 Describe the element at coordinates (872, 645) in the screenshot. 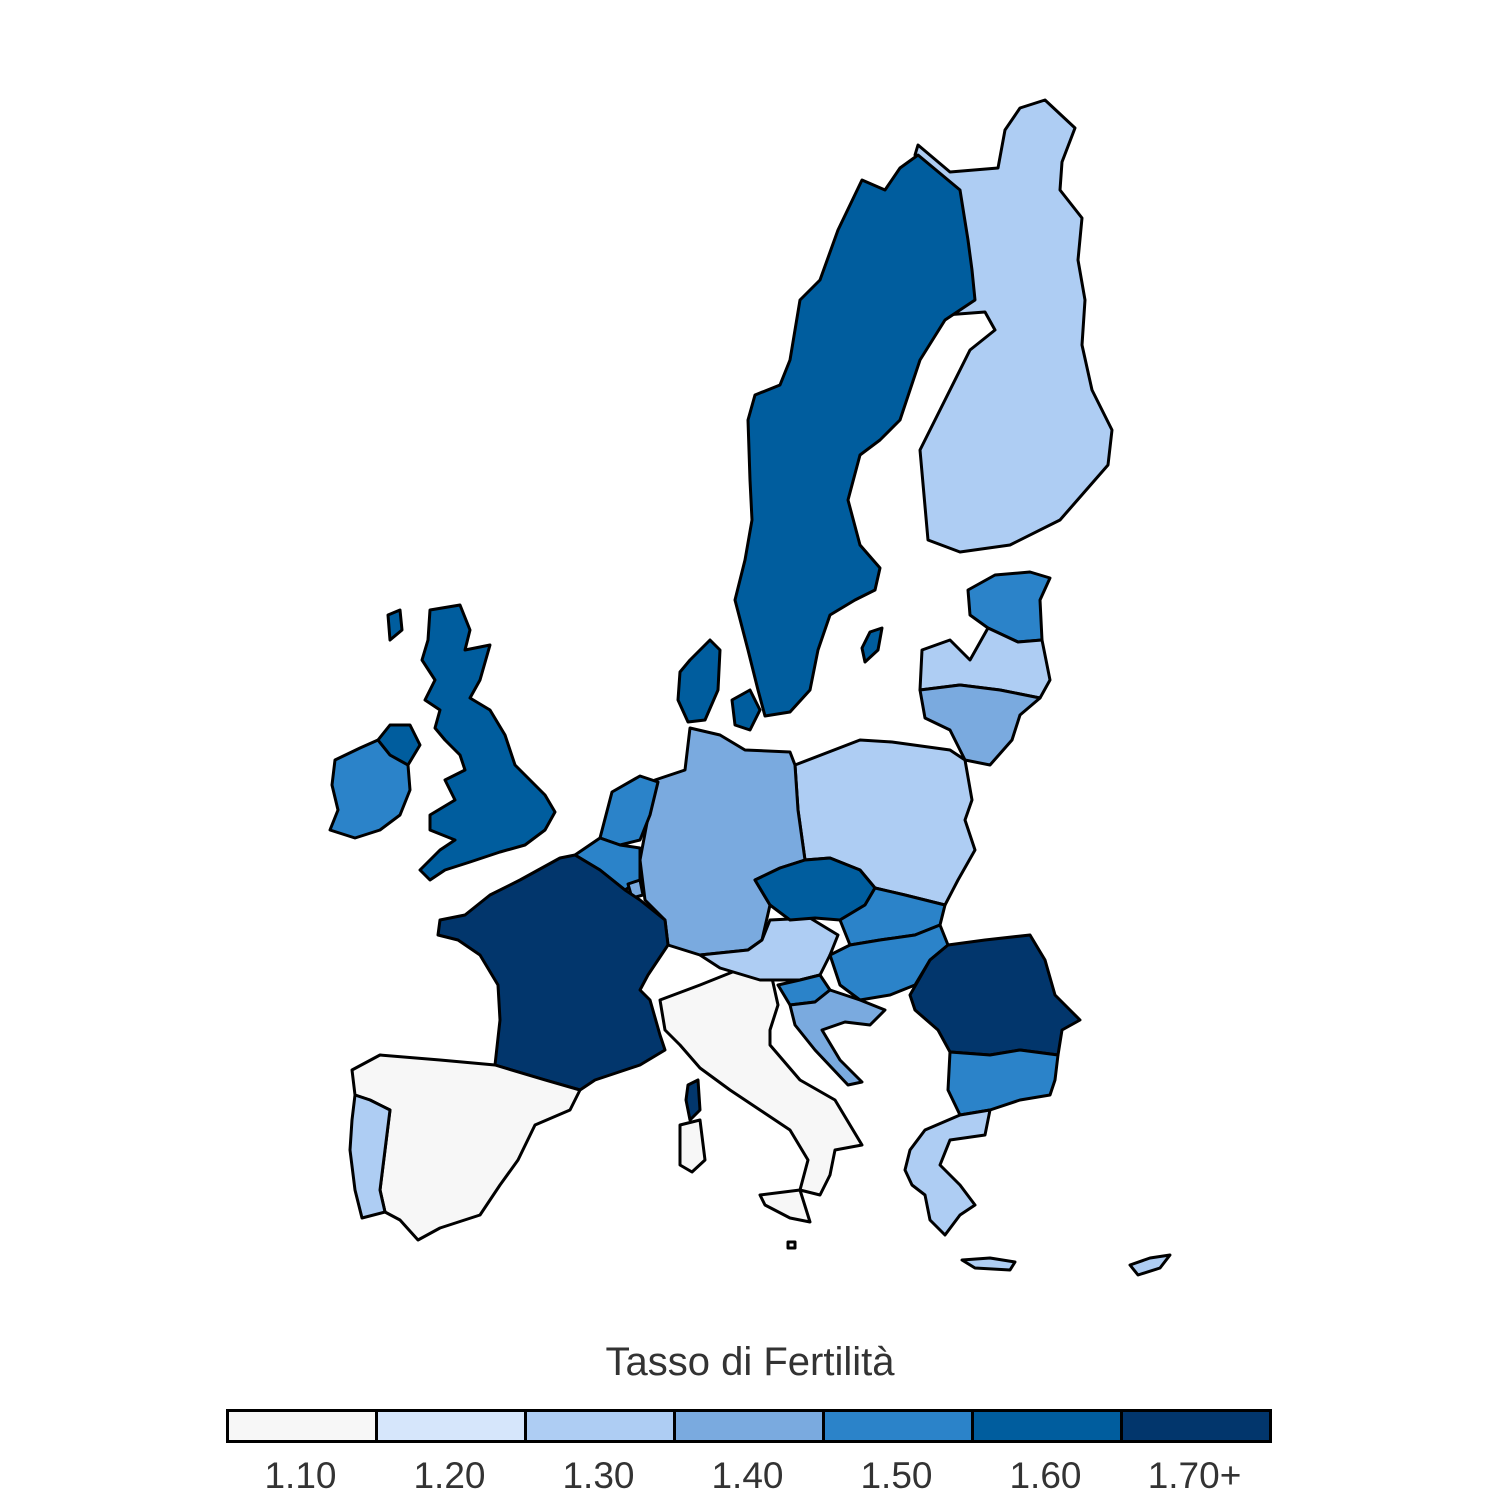

I see `region-gotland` at that location.